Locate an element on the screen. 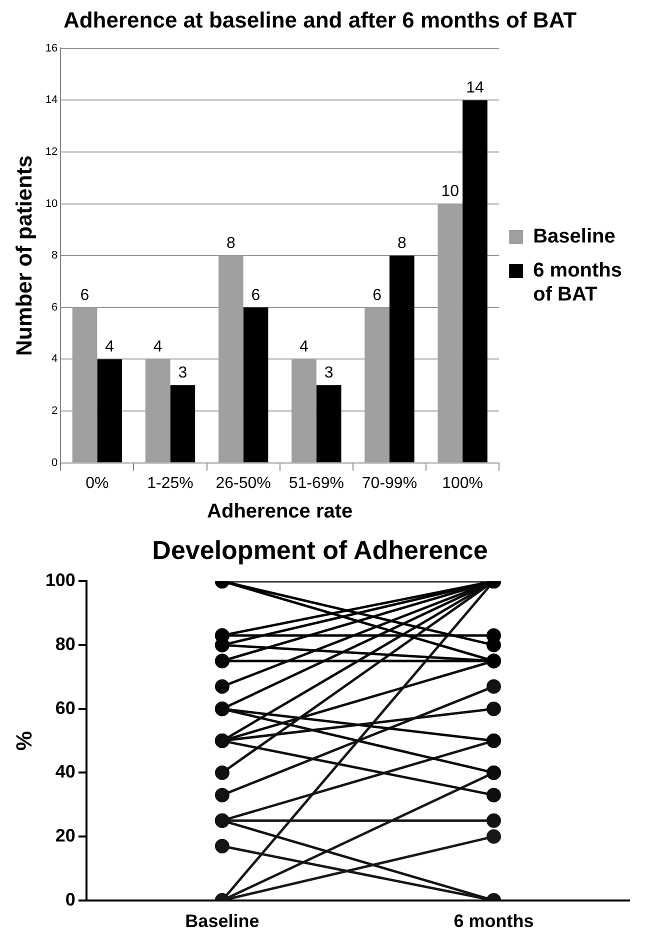  legend-label: 6 months of BAT is located at coordinates (577, 283).